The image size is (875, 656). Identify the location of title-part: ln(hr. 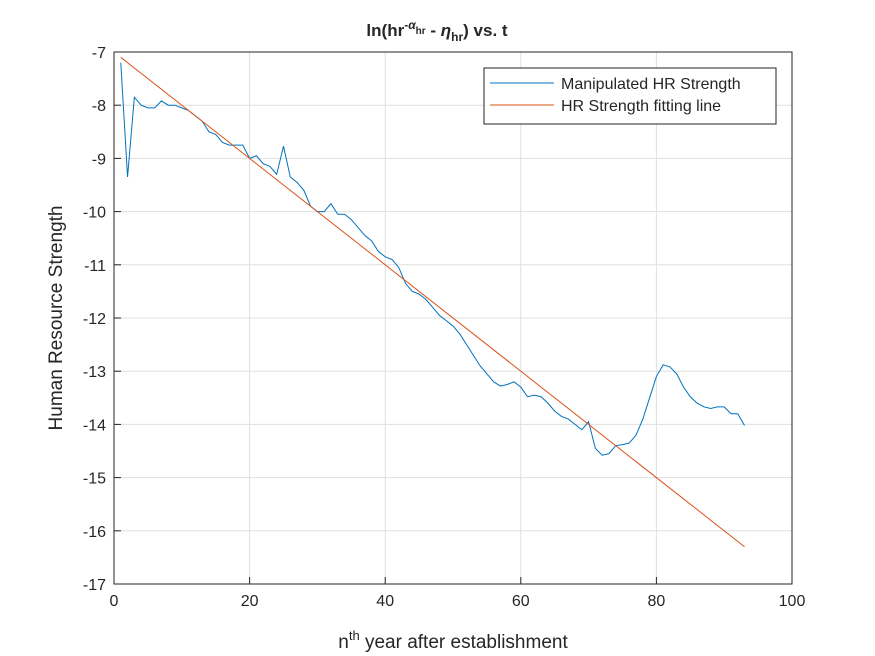
(385, 30).